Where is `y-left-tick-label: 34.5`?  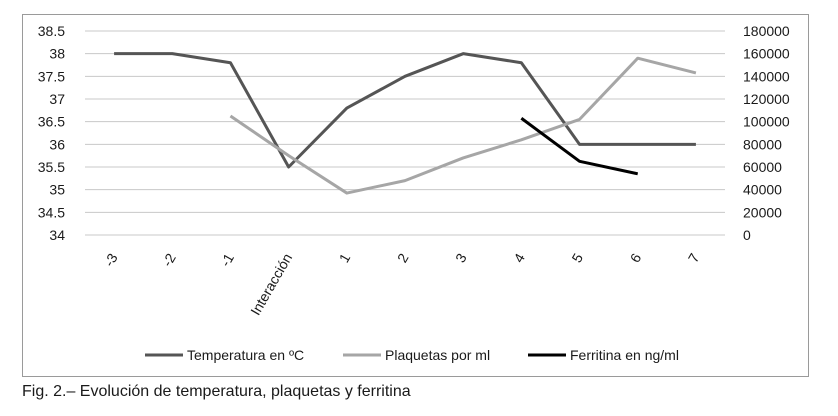 y-left-tick-label: 34.5 is located at coordinates (51, 212).